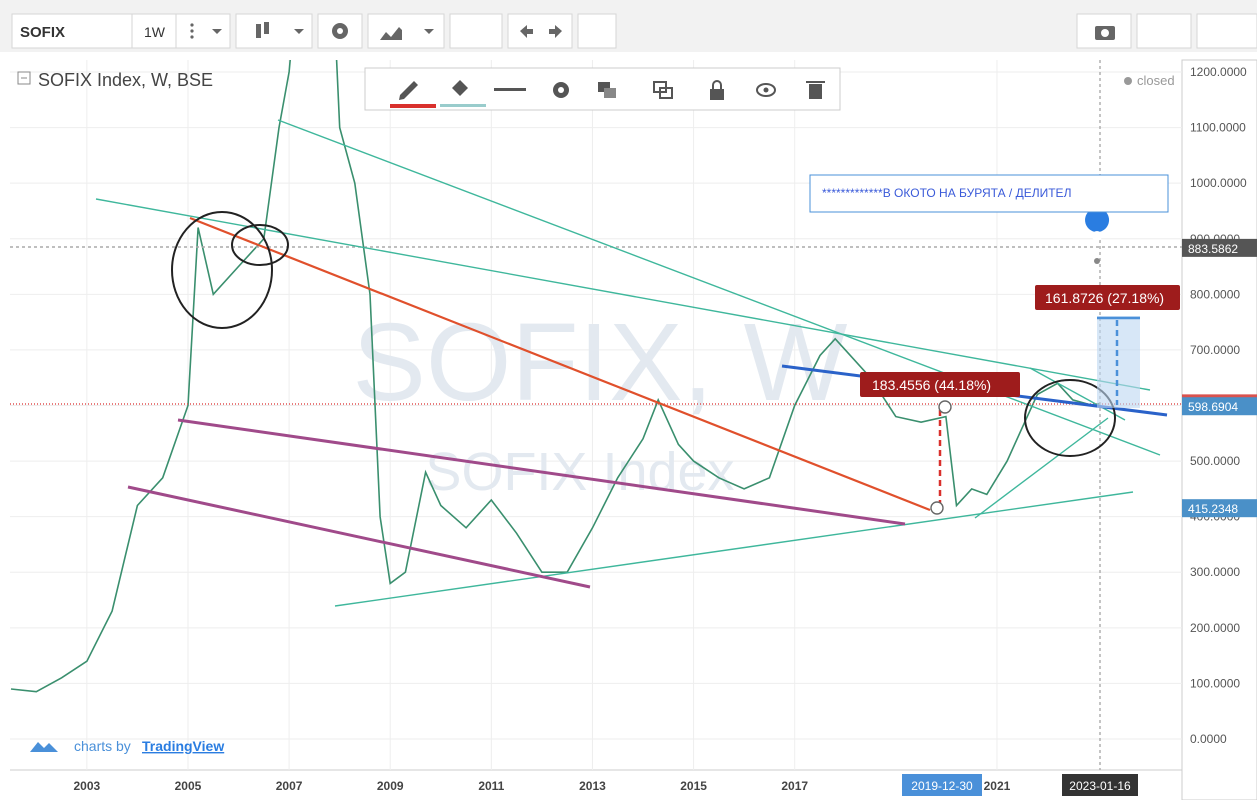 The image size is (1257, 805). I want to click on x-tick-label: 2013, so click(592, 786).